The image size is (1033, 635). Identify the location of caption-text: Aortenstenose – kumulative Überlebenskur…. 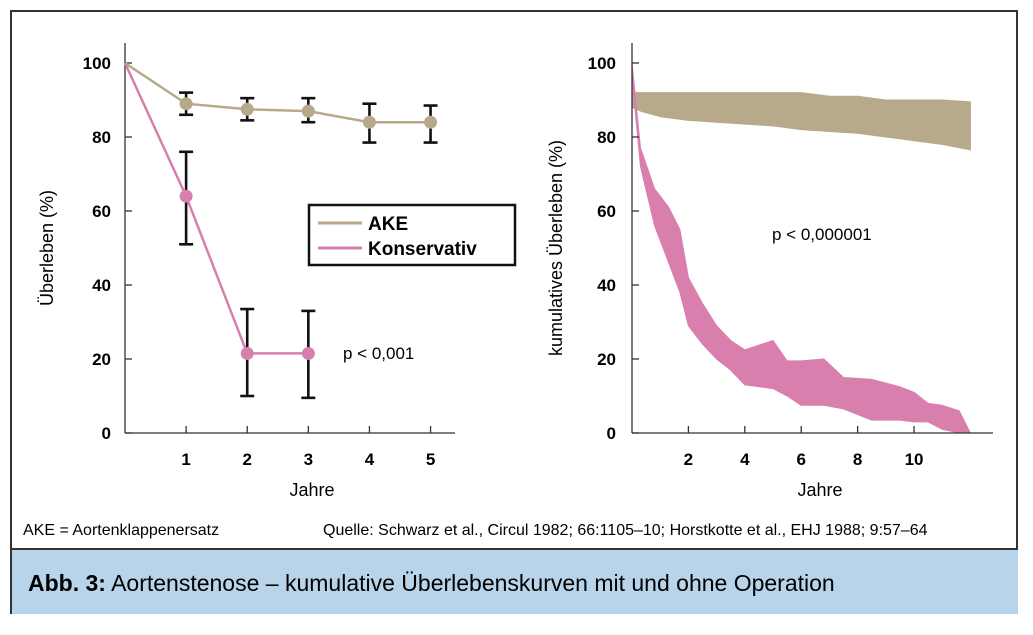
(470, 583).